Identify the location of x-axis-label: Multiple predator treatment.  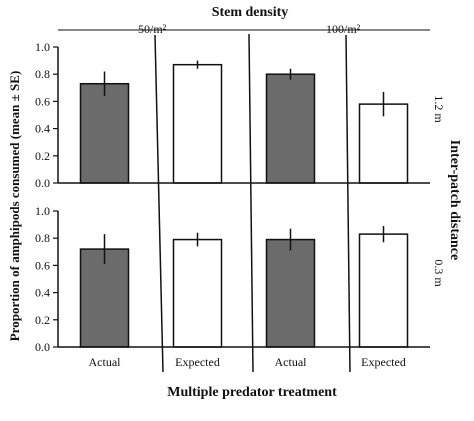
(252, 392).